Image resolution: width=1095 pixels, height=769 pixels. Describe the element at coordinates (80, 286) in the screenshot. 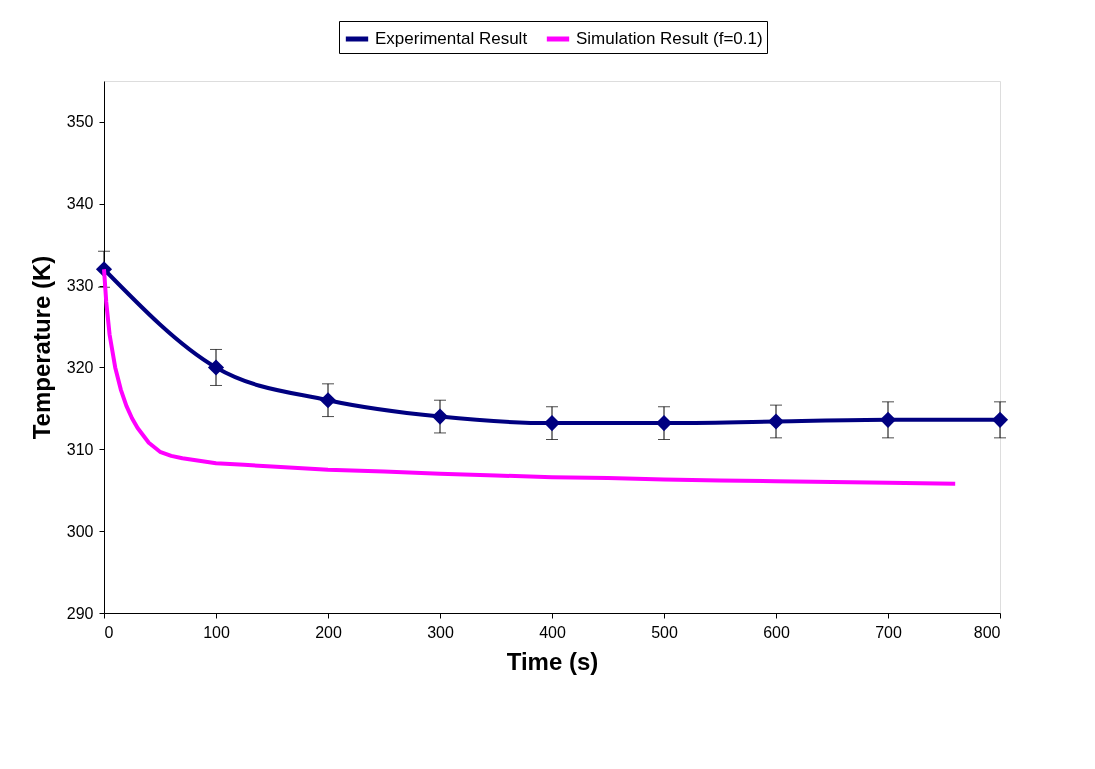

I see `y-tick-label: 330` at that location.